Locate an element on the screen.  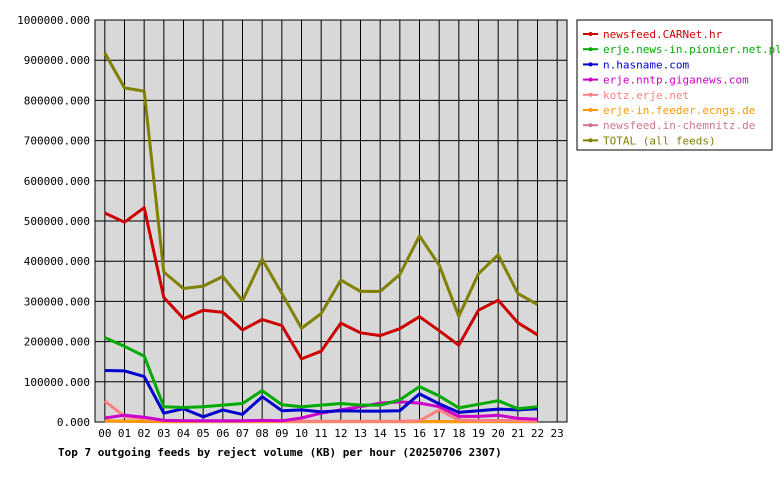
y-tick-label: 1000000.000 is located at coordinates (53, 20).